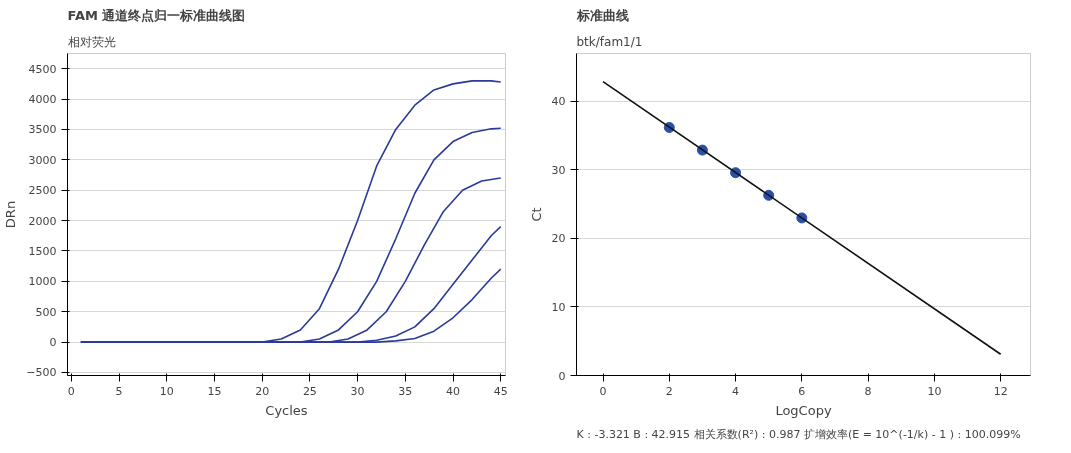 The height and width of the screenshot is (453, 1071). What do you see at coordinates (41, 373) in the screenshot?
I see `y-tick-label: −500` at bounding box center [41, 373].